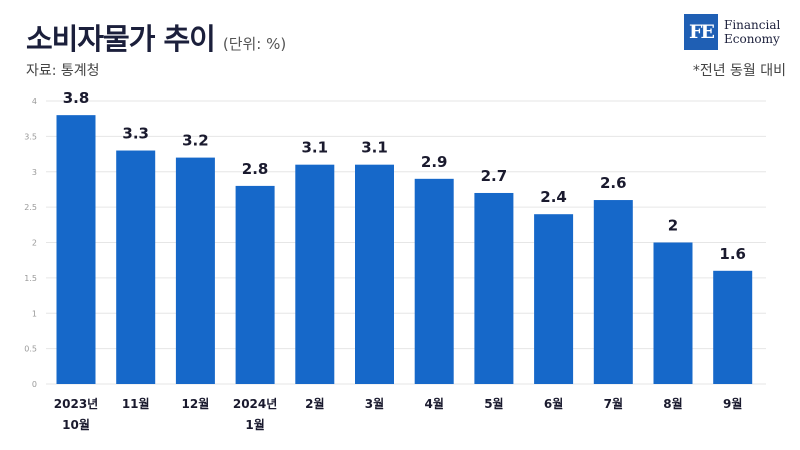  Describe the element at coordinates (701, 32) in the screenshot. I see `fe-logo-icon: FE` at that location.